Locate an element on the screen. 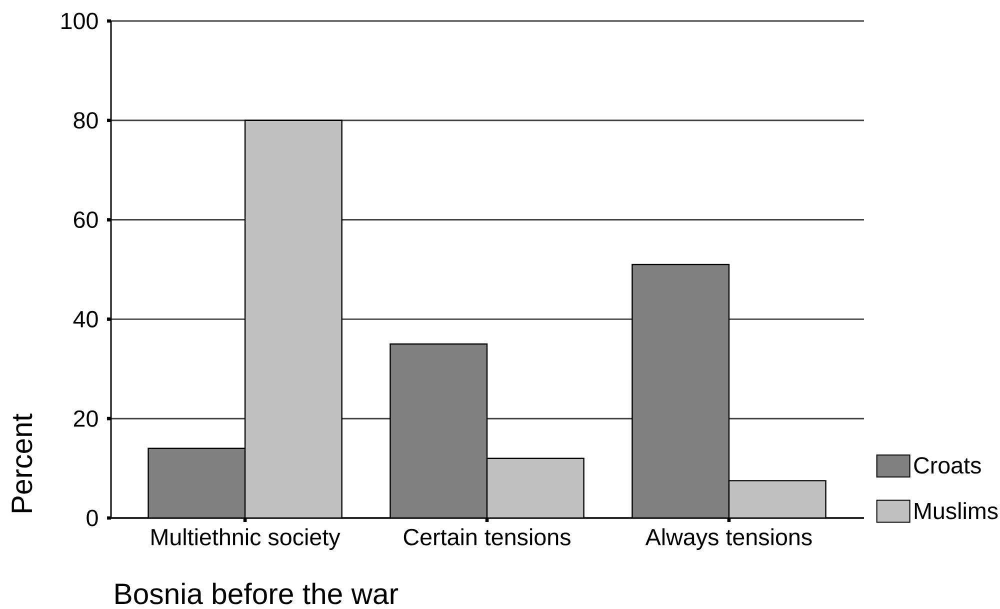 This screenshot has width=1000, height=609. y-tick-label: 20 is located at coordinates (86, 418).